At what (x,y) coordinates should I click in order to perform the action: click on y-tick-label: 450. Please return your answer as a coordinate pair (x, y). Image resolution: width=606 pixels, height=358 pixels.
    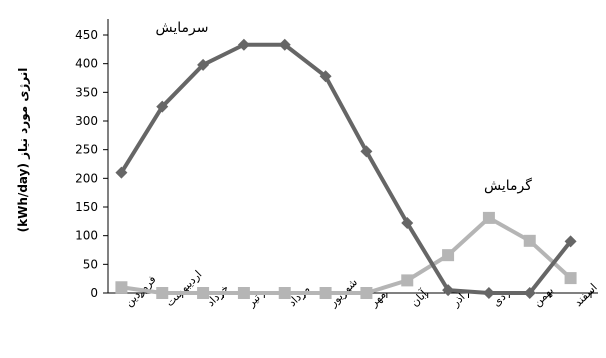
    Looking at the image, I should click on (86, 35).